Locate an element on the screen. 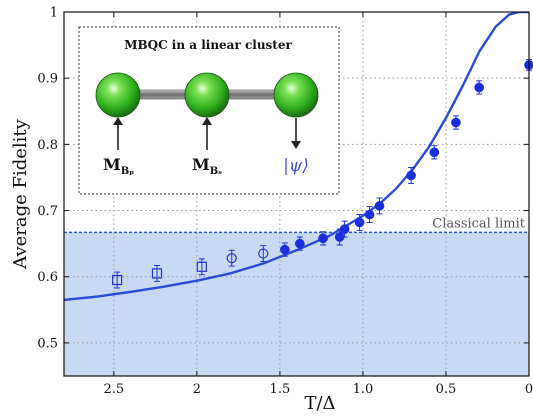 Image resolution: width=533 pixels, height=416 pixels. x-tick-label: 0 is located at coordinates (529, 389).